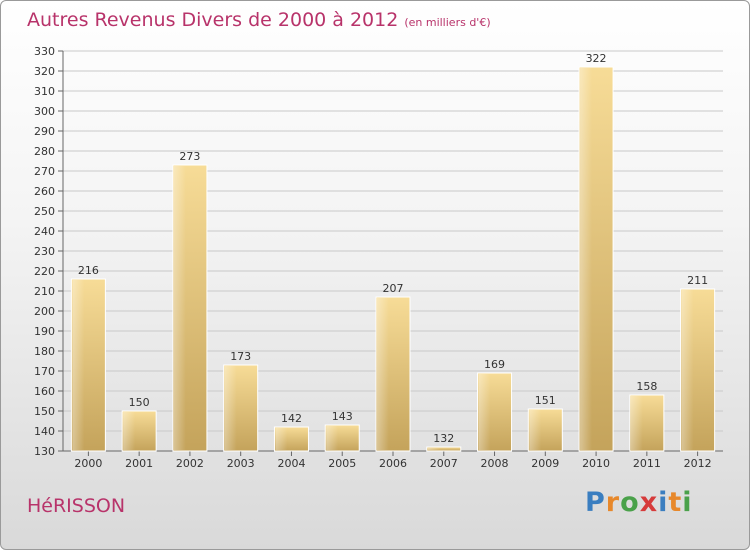 The height and width of the screenshot is (550, 750). I want to click on place-name: HéRISSON, so click(76, 506).